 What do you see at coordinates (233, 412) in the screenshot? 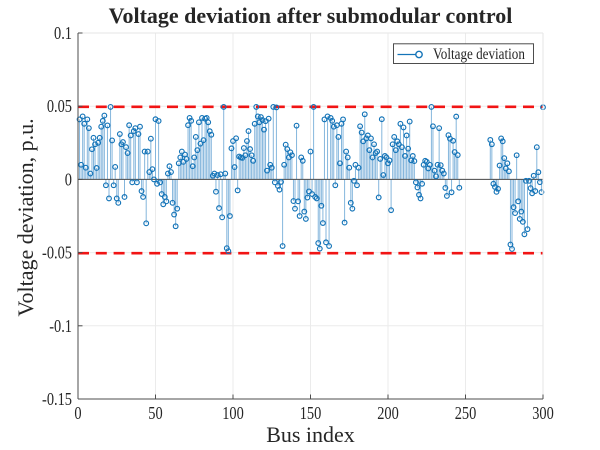
I see `svg-text: 100` at bounding box center [233, 412].